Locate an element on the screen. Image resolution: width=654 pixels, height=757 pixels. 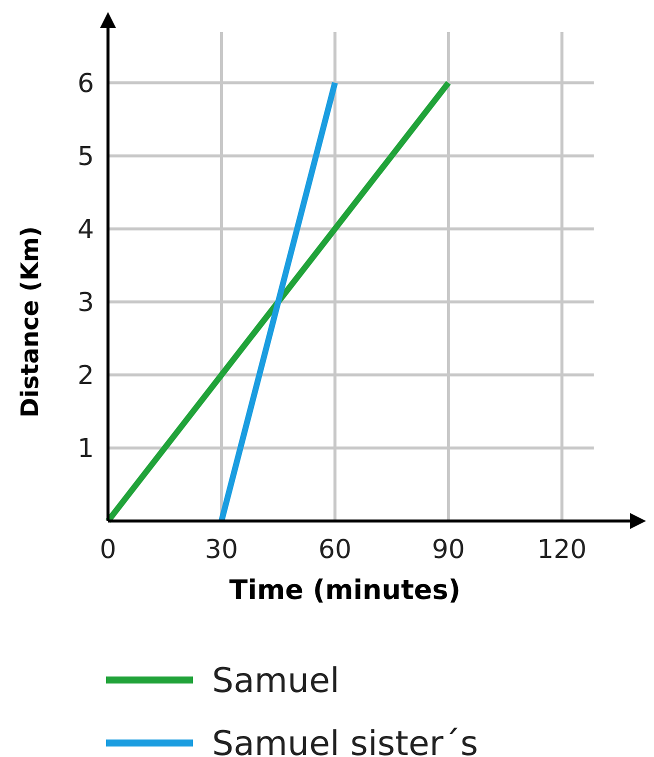
x-tick-label: 90 is located at coordinates (448, 550).